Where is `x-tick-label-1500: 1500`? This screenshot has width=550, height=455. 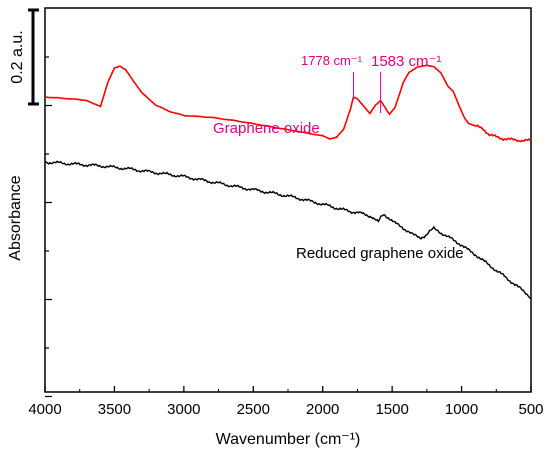
x-tick-label-1500: 1500 is located at coordinates (391, 409).